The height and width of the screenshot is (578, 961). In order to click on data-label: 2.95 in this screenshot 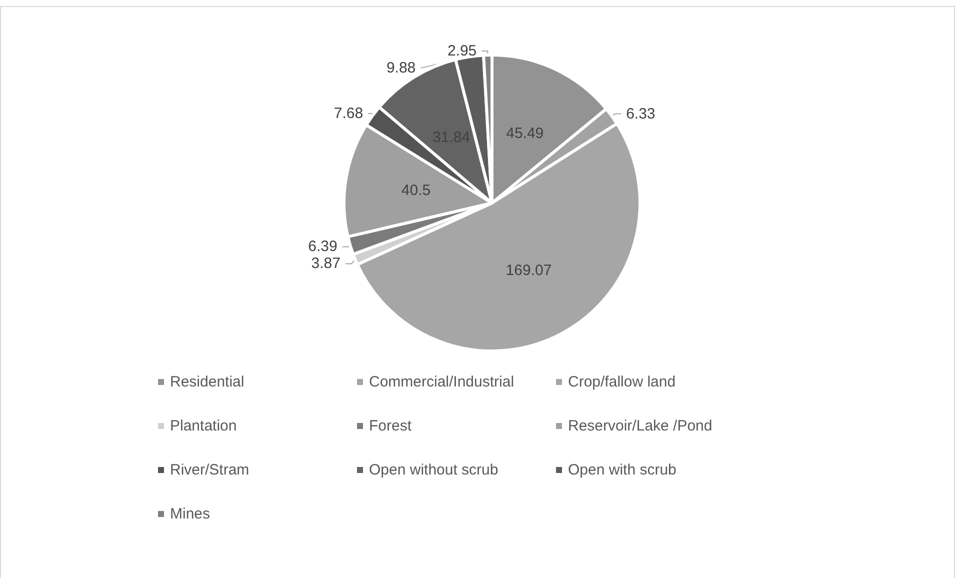, I will do `click(462, 51)`.